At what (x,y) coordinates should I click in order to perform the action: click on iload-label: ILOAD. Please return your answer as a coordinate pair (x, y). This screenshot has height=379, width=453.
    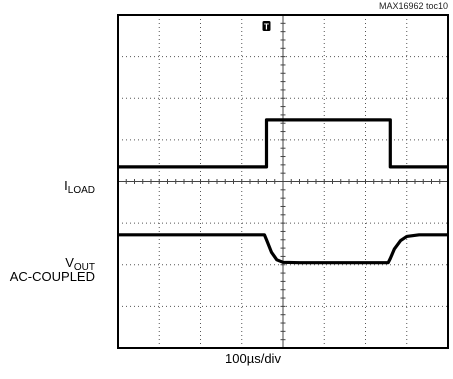
    Looking at the image, I should click on (79, 187).